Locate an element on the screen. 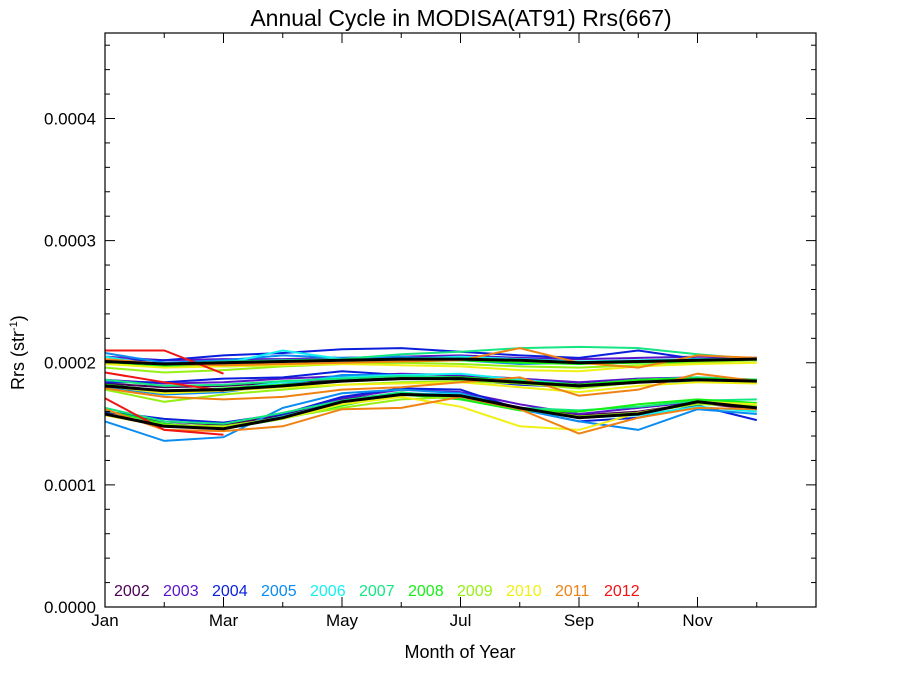 The height and width of the screenshot is (675, 900). y-axis-label-sup: -1 is located at coordinates (14, 326).